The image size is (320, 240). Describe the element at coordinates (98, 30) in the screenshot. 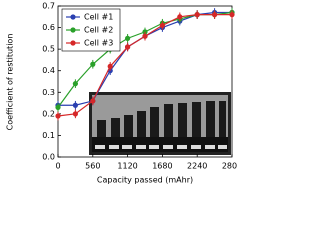

I see `legend-label: Cell #2` at that location.